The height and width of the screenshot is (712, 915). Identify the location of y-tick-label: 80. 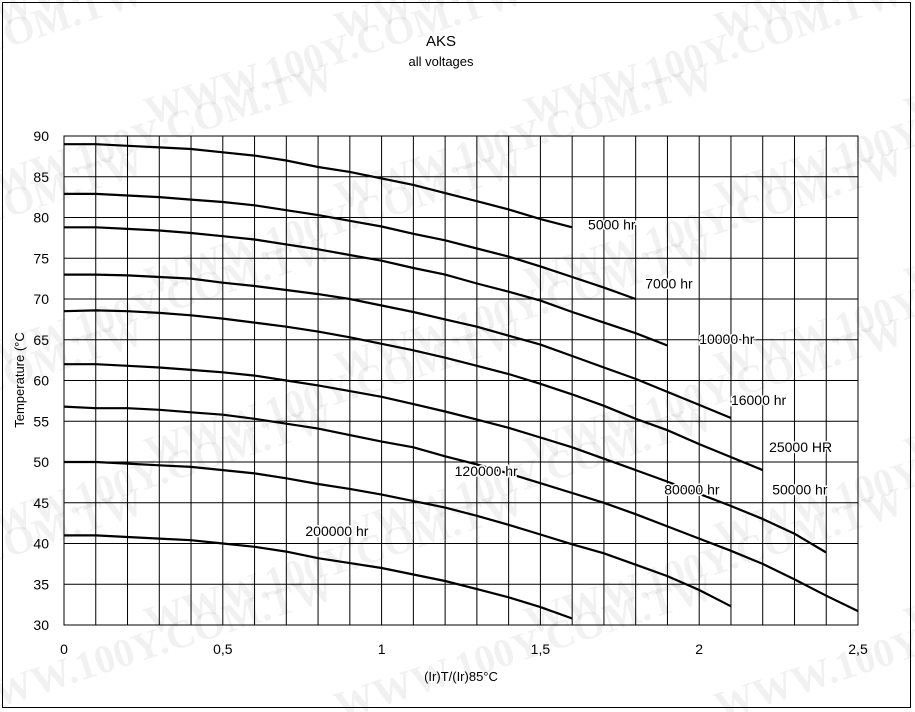
(41, 218).